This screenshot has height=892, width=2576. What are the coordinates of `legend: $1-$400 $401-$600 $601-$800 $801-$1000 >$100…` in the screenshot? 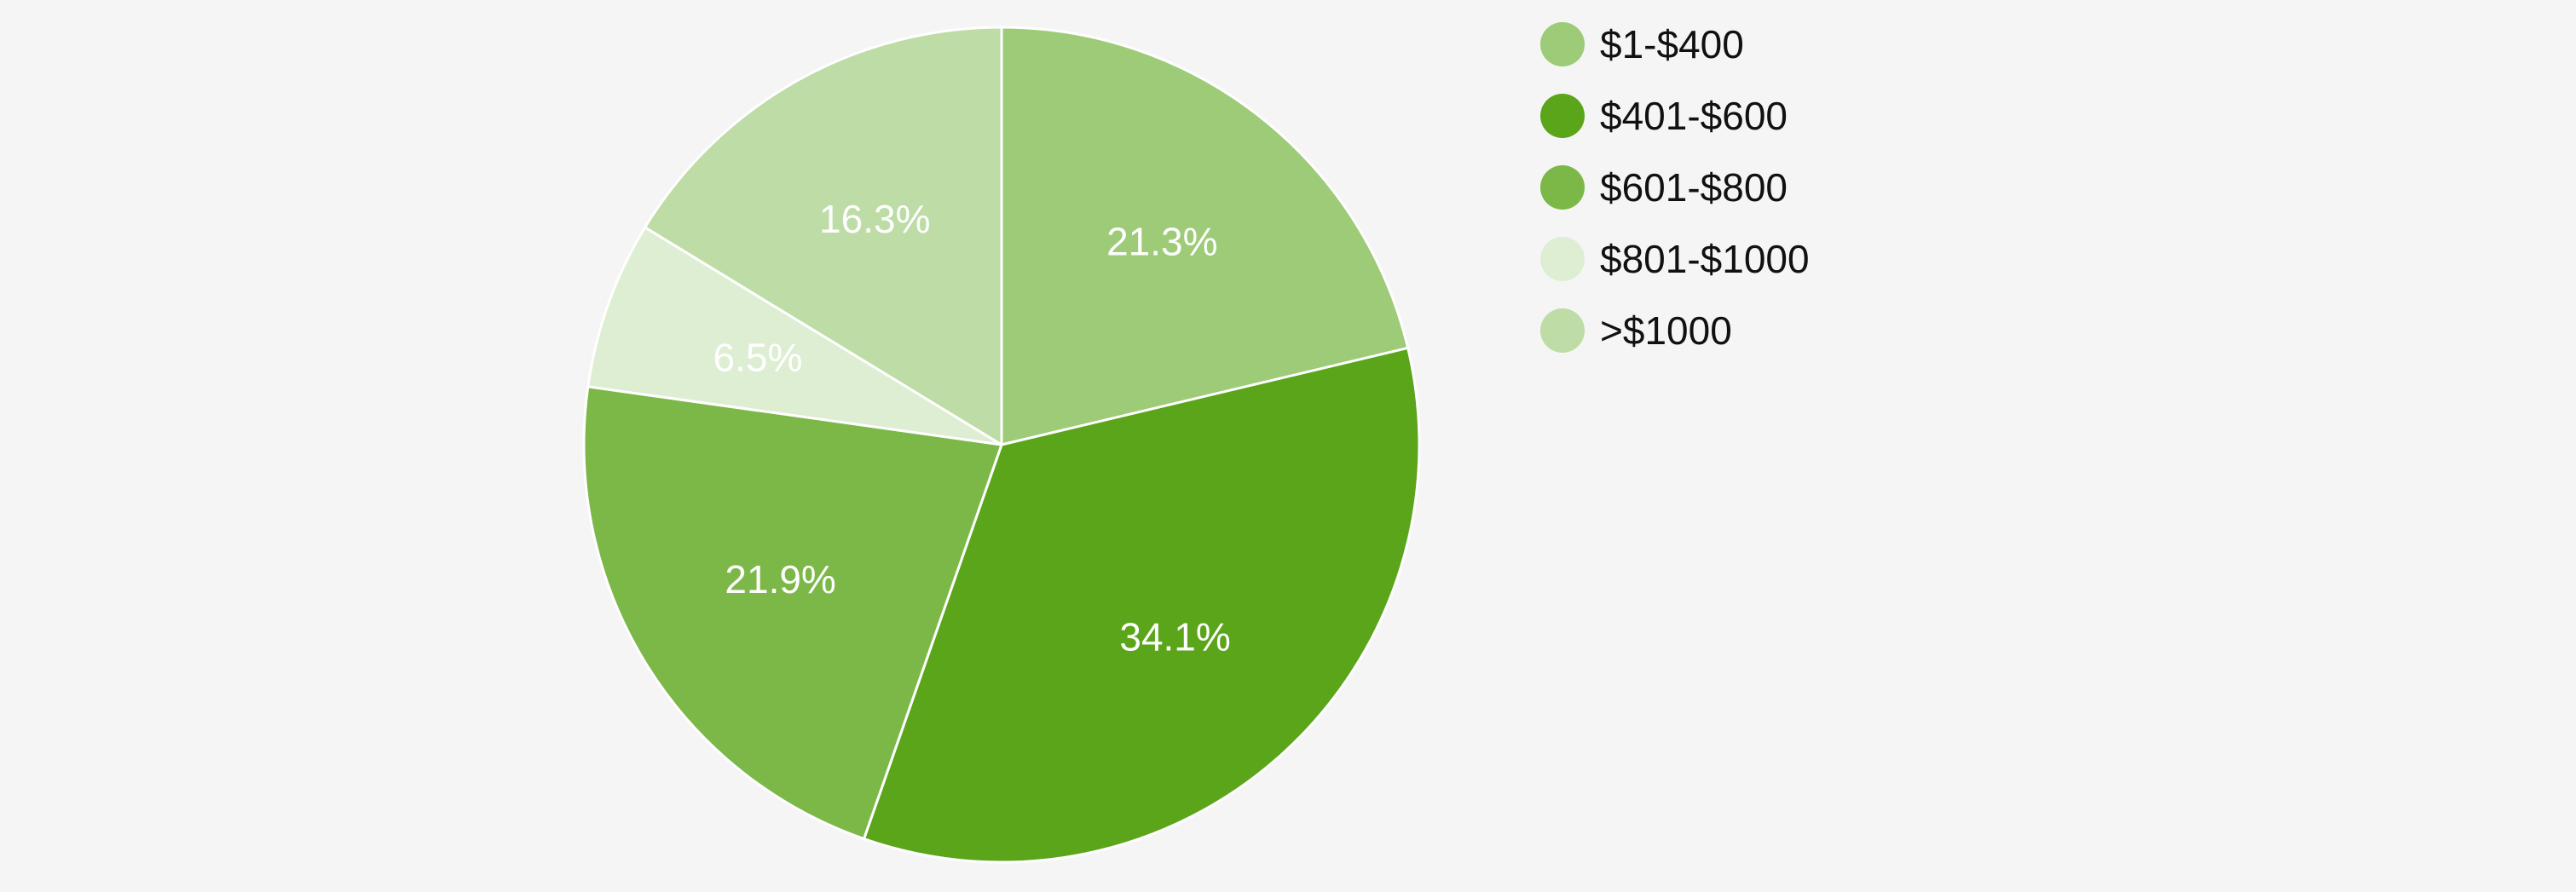 It's located at (1675, 187).